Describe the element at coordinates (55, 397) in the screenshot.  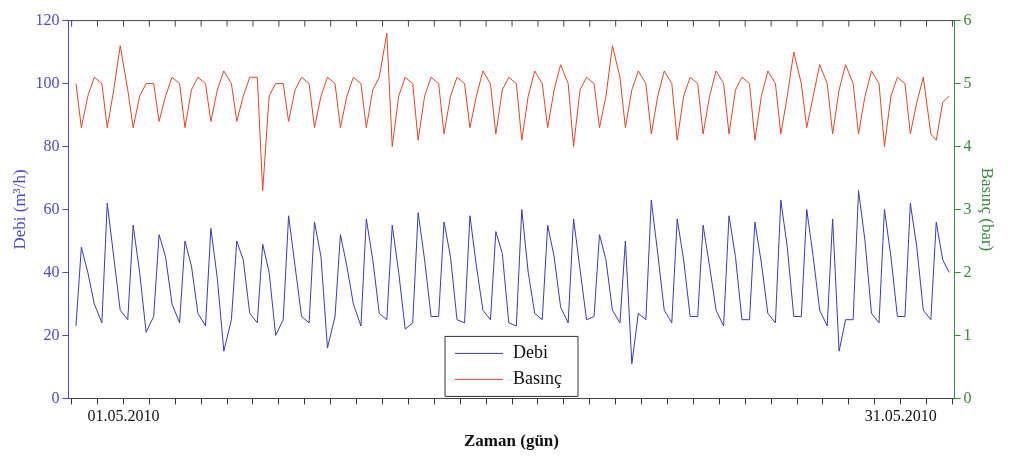
I see `y-tick-label: 0` at that location.